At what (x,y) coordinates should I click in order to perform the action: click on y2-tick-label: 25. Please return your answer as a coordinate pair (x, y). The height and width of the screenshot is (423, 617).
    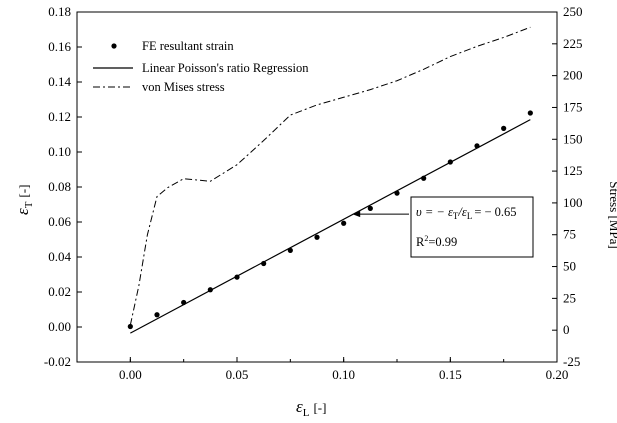
    Looking at the image, I should click on (569, 297).